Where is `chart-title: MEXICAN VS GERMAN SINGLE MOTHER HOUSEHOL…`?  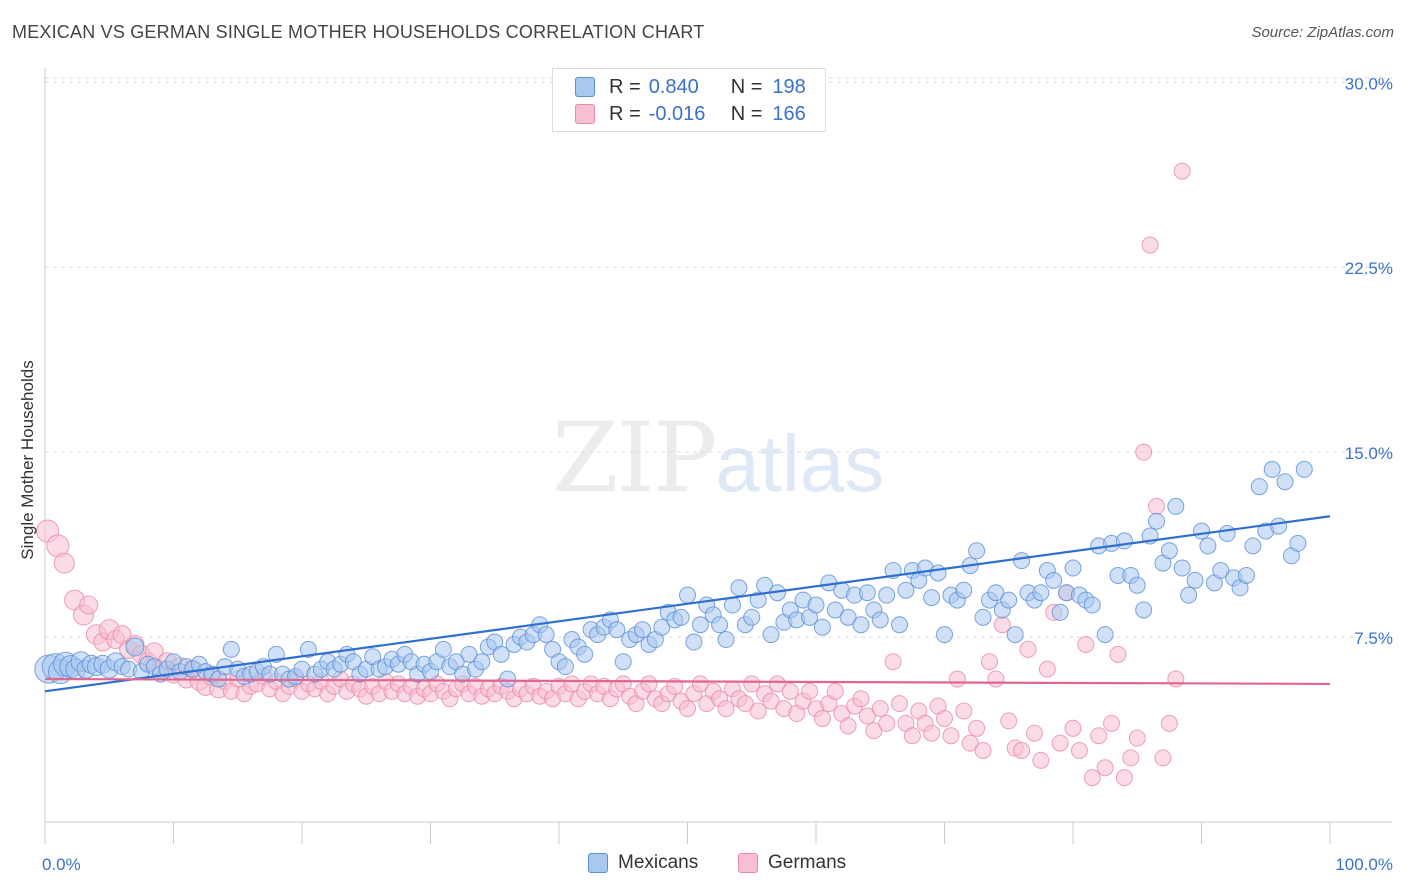
chart-title: MEXICAN VS GERMAN SINGLE MOTHER HOUSEHOL… is located at coordinates (358, 32).